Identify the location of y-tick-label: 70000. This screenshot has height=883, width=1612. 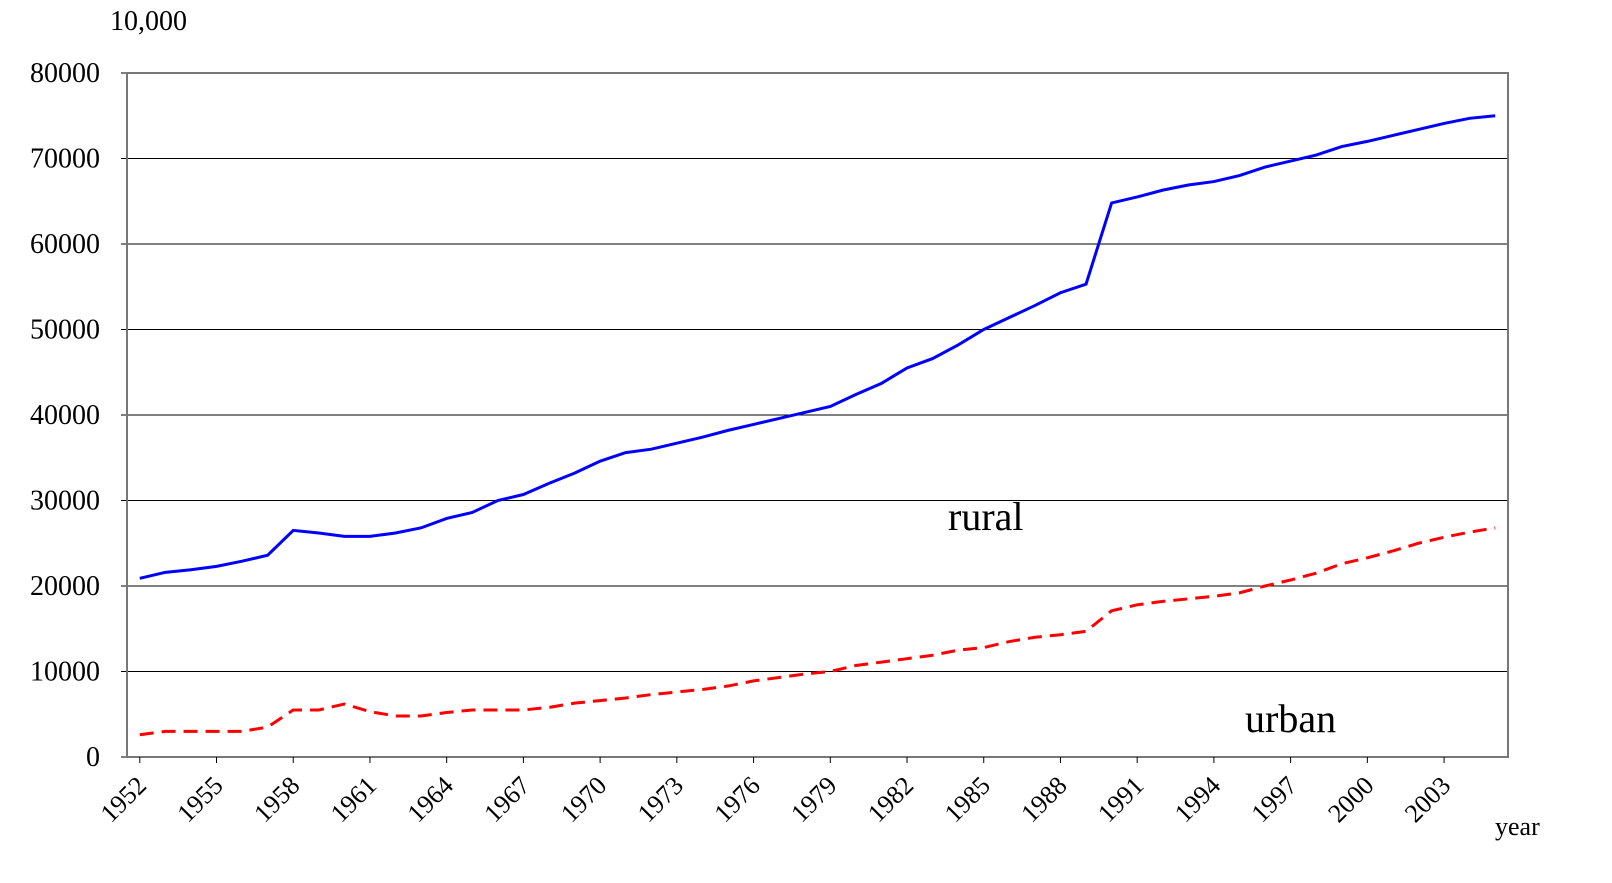
(65, 159).